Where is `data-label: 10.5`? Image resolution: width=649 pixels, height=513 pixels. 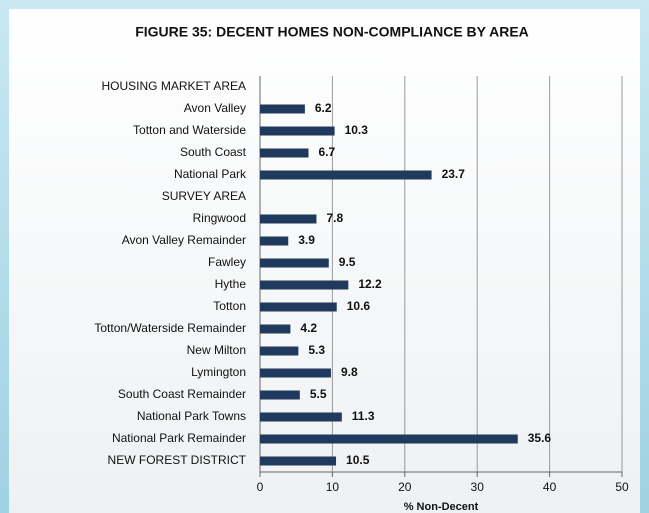 data-label: 10.5 is located at coordinates (358, 460).